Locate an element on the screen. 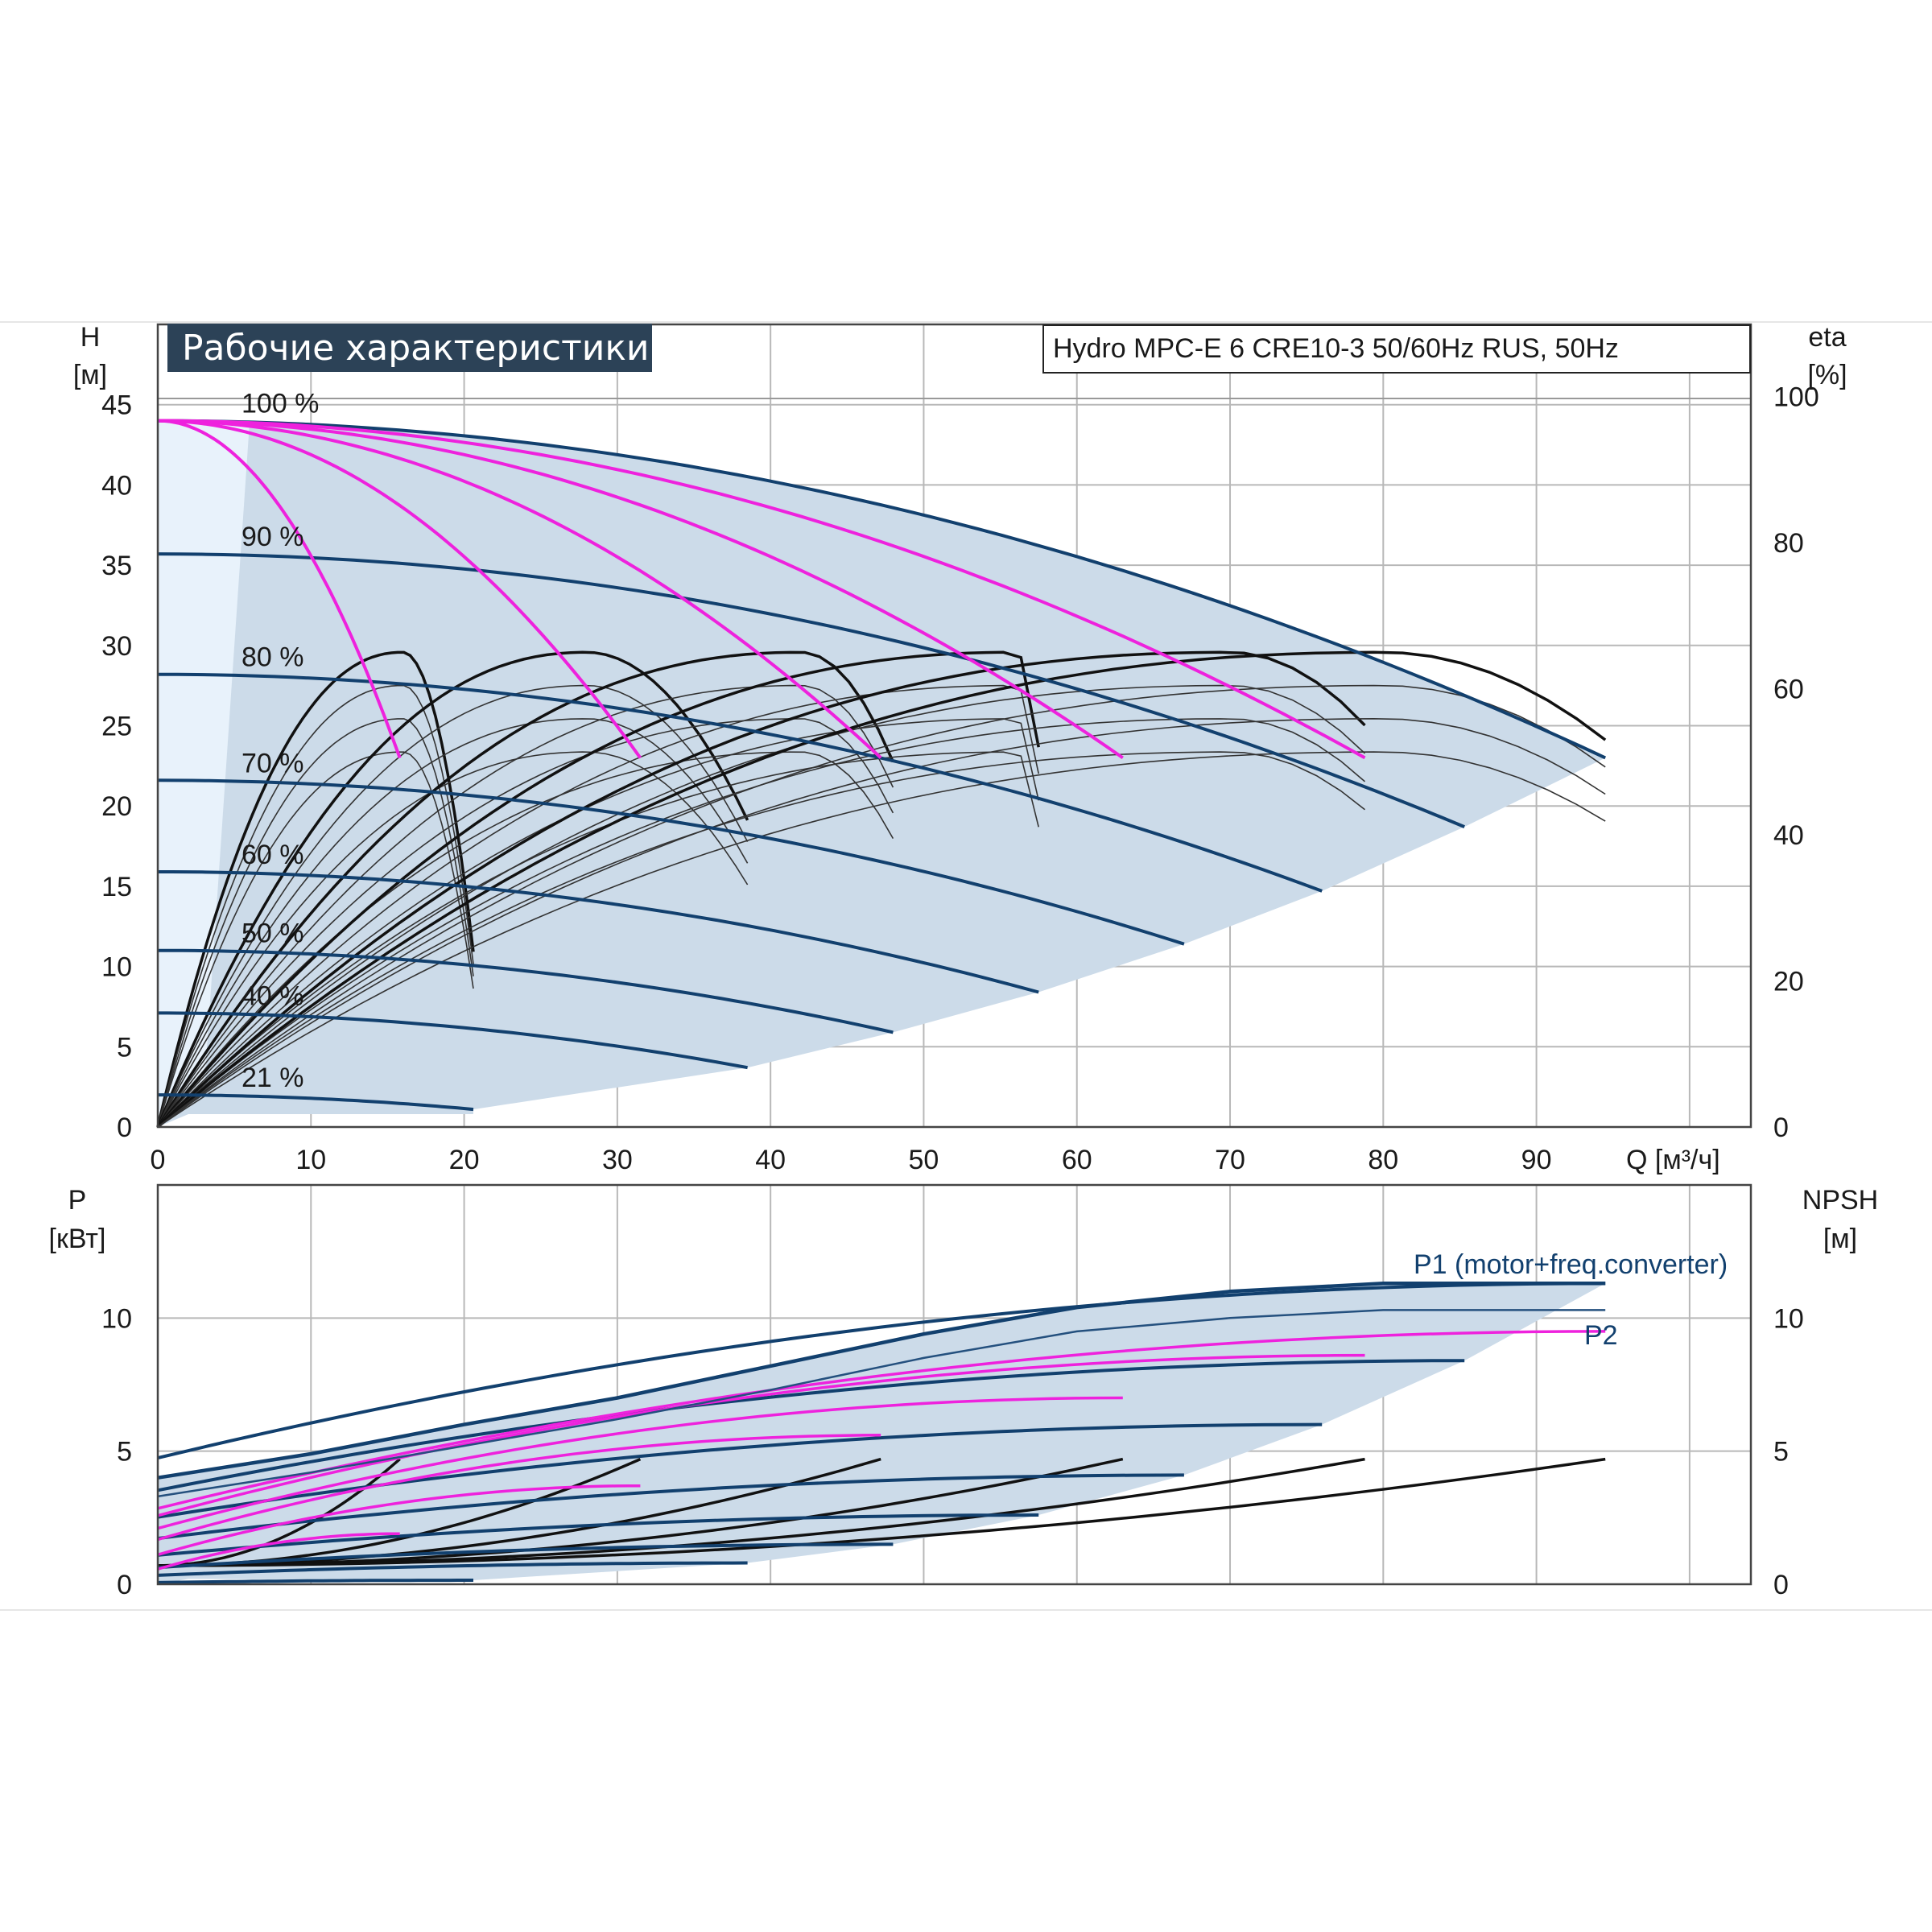 This screenshot has height=1932, width=1932. y-axis-unit: [м] is located at coordinates (90, 375).